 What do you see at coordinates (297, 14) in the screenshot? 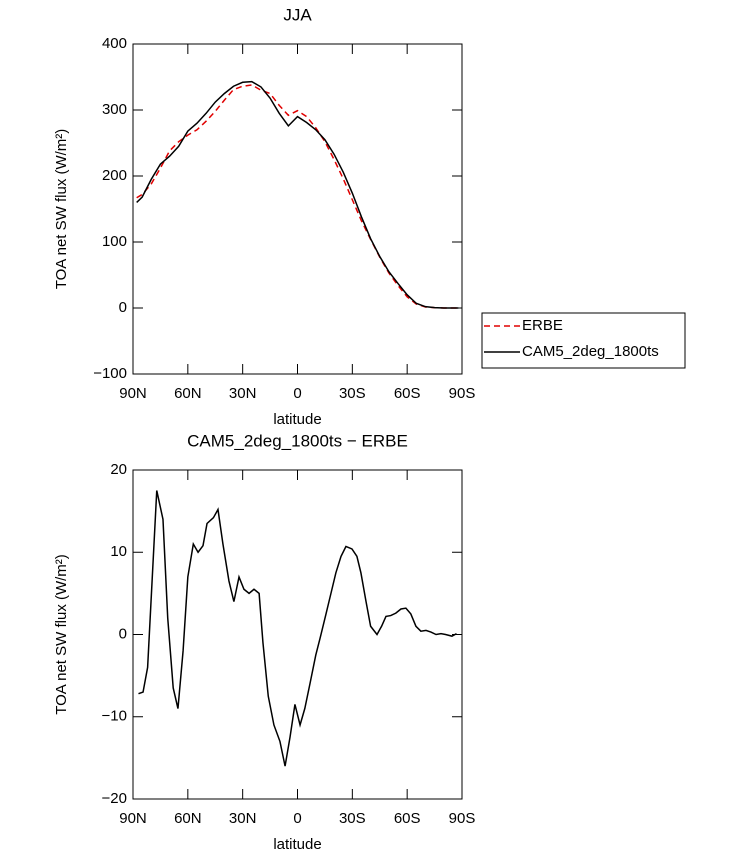
I see `chart-title: JJA` at bounding box center [297, 14].